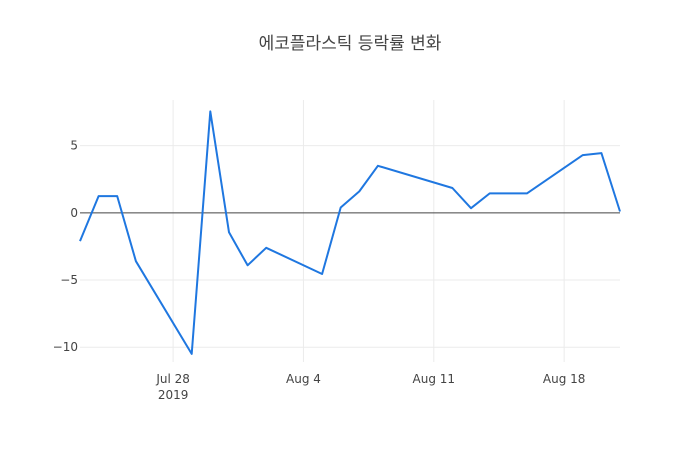 The height and width of the screenshot is (450, 700). I want to click on x-tick-label: Aug 4, so click(303, 379).